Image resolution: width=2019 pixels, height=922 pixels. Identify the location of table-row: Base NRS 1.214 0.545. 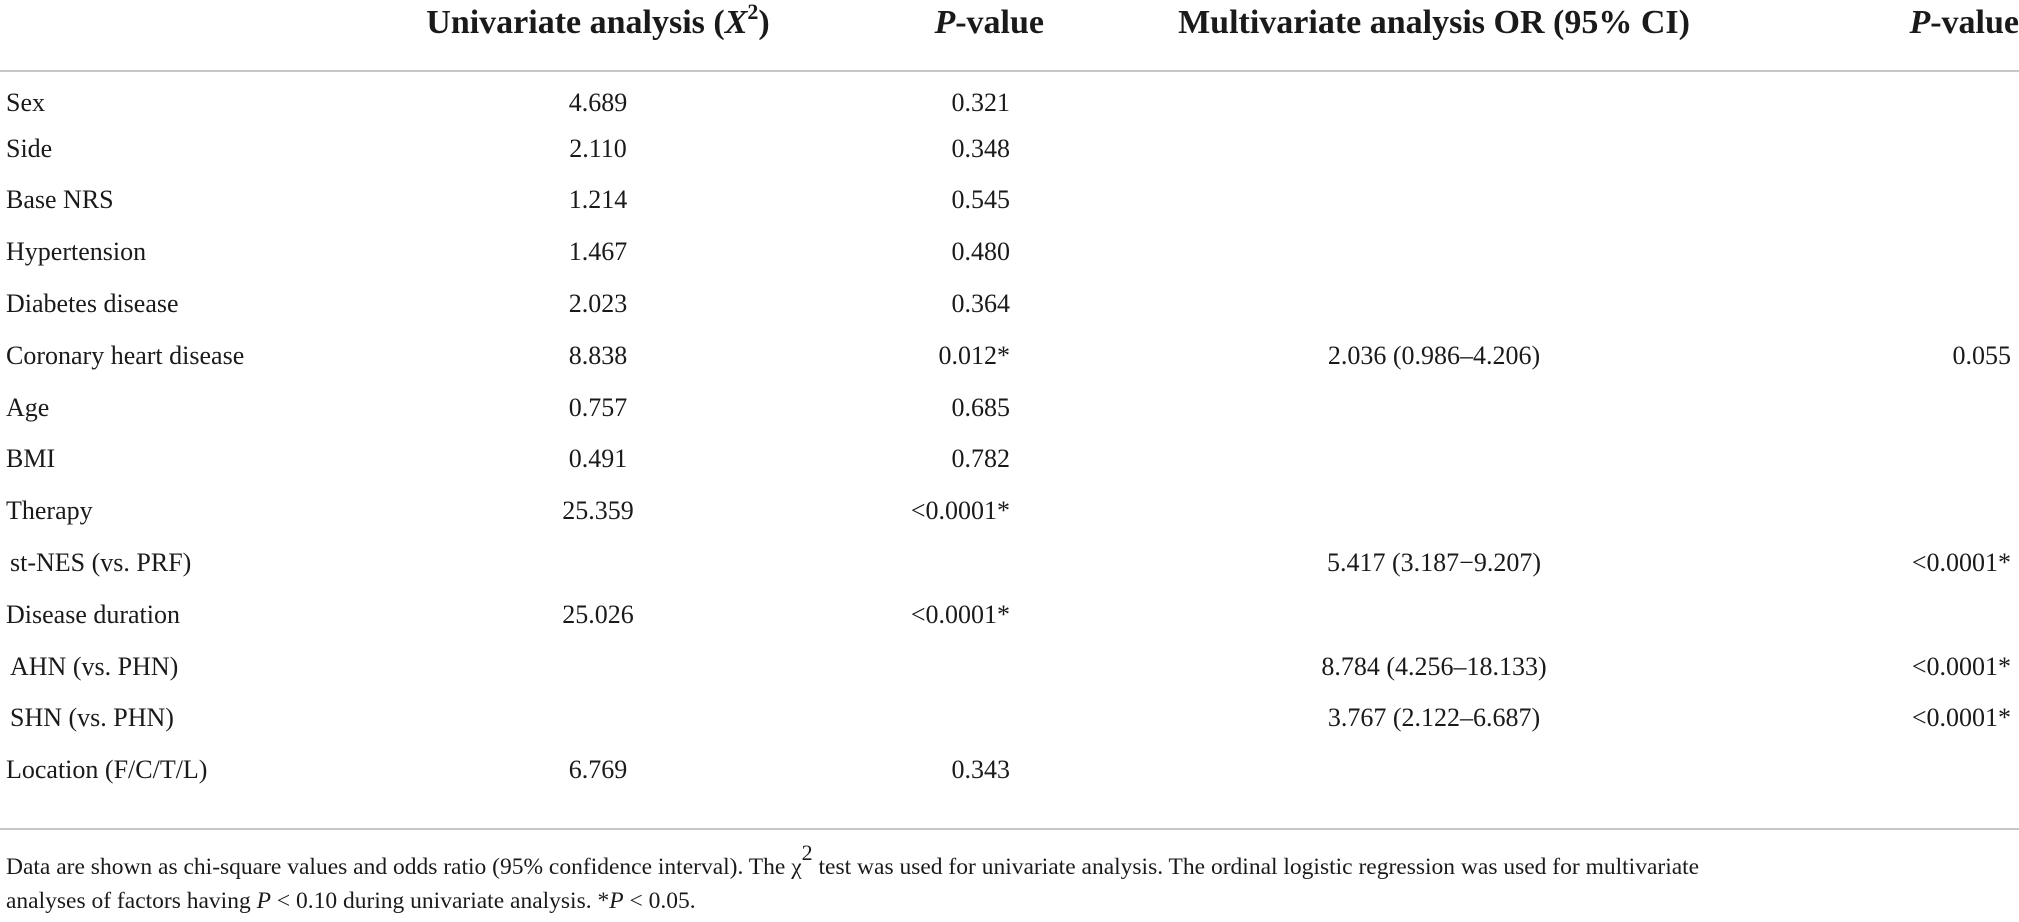
(1009, 201).